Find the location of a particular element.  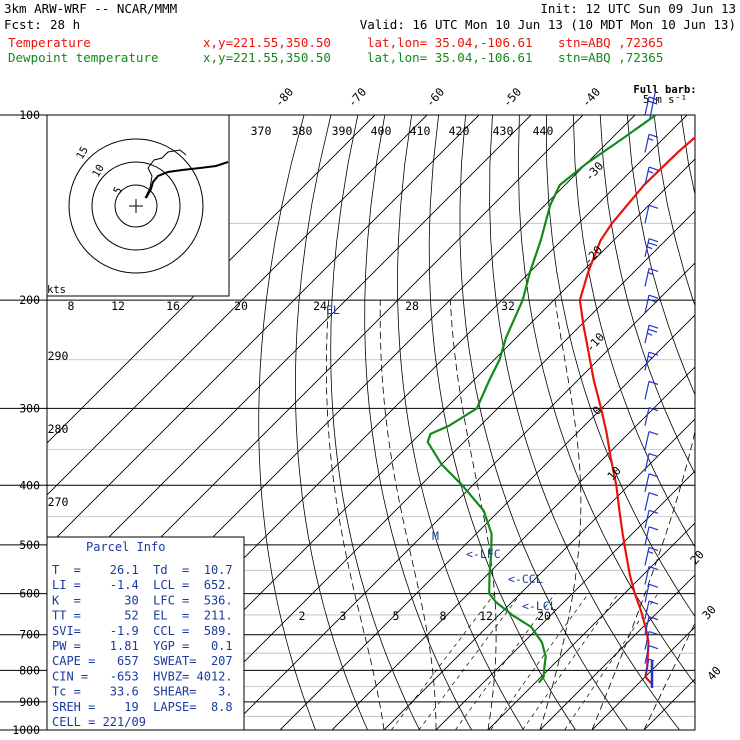

parcel-info-row: T = 26.1 Td = 10.7 is located at coordinates (142, 570).